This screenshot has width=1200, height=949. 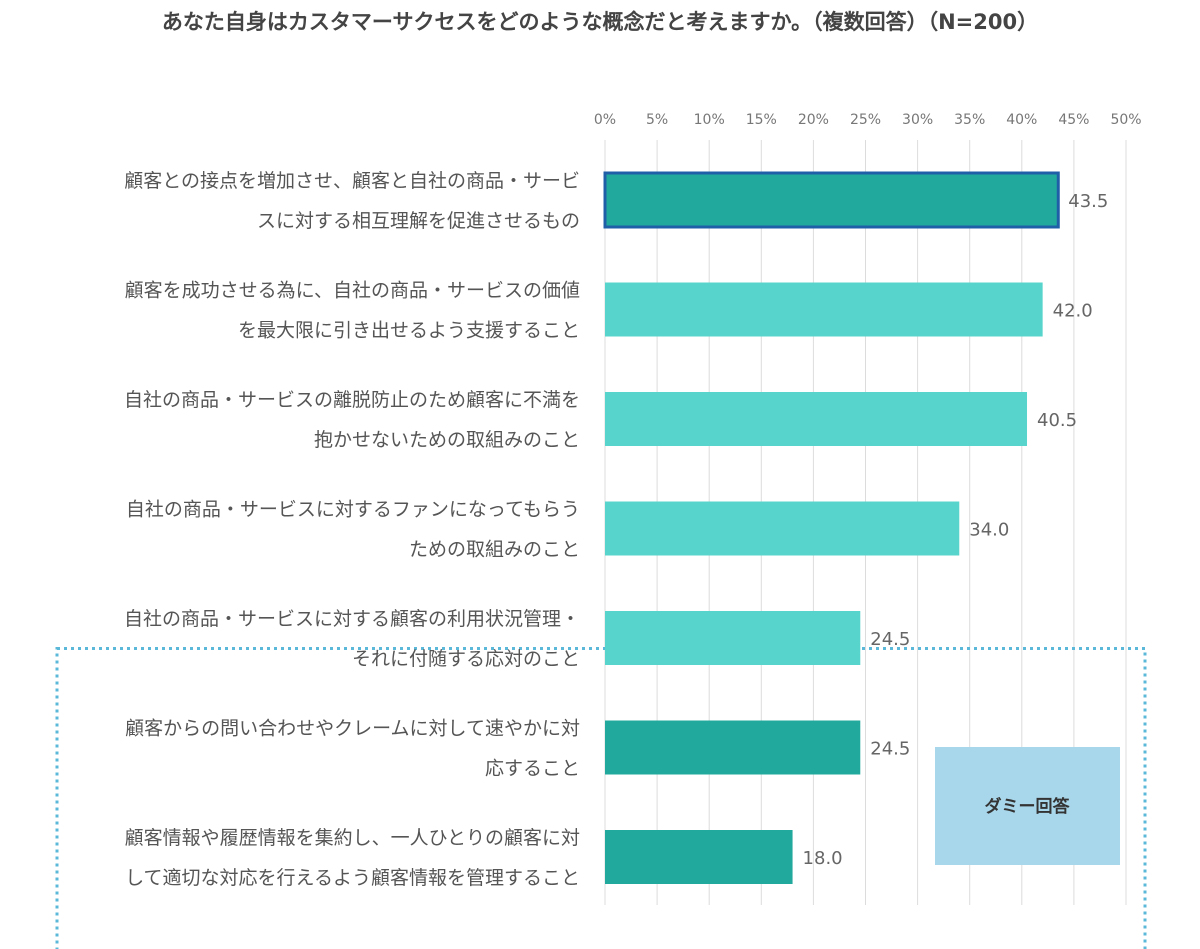 I want to click on x-tick-label: 10%, so click(x=709, y=120).